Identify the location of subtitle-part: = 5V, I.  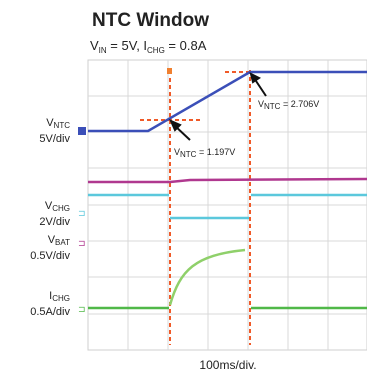
(127, 45).